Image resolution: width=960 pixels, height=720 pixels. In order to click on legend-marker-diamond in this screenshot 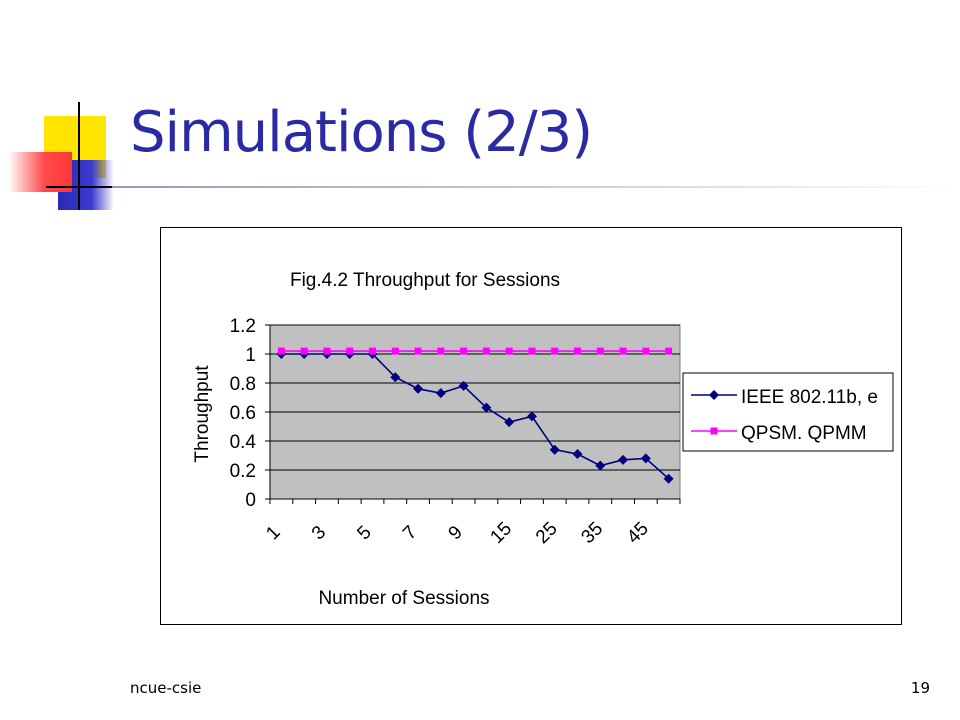, I will do `click(714, 395)`.